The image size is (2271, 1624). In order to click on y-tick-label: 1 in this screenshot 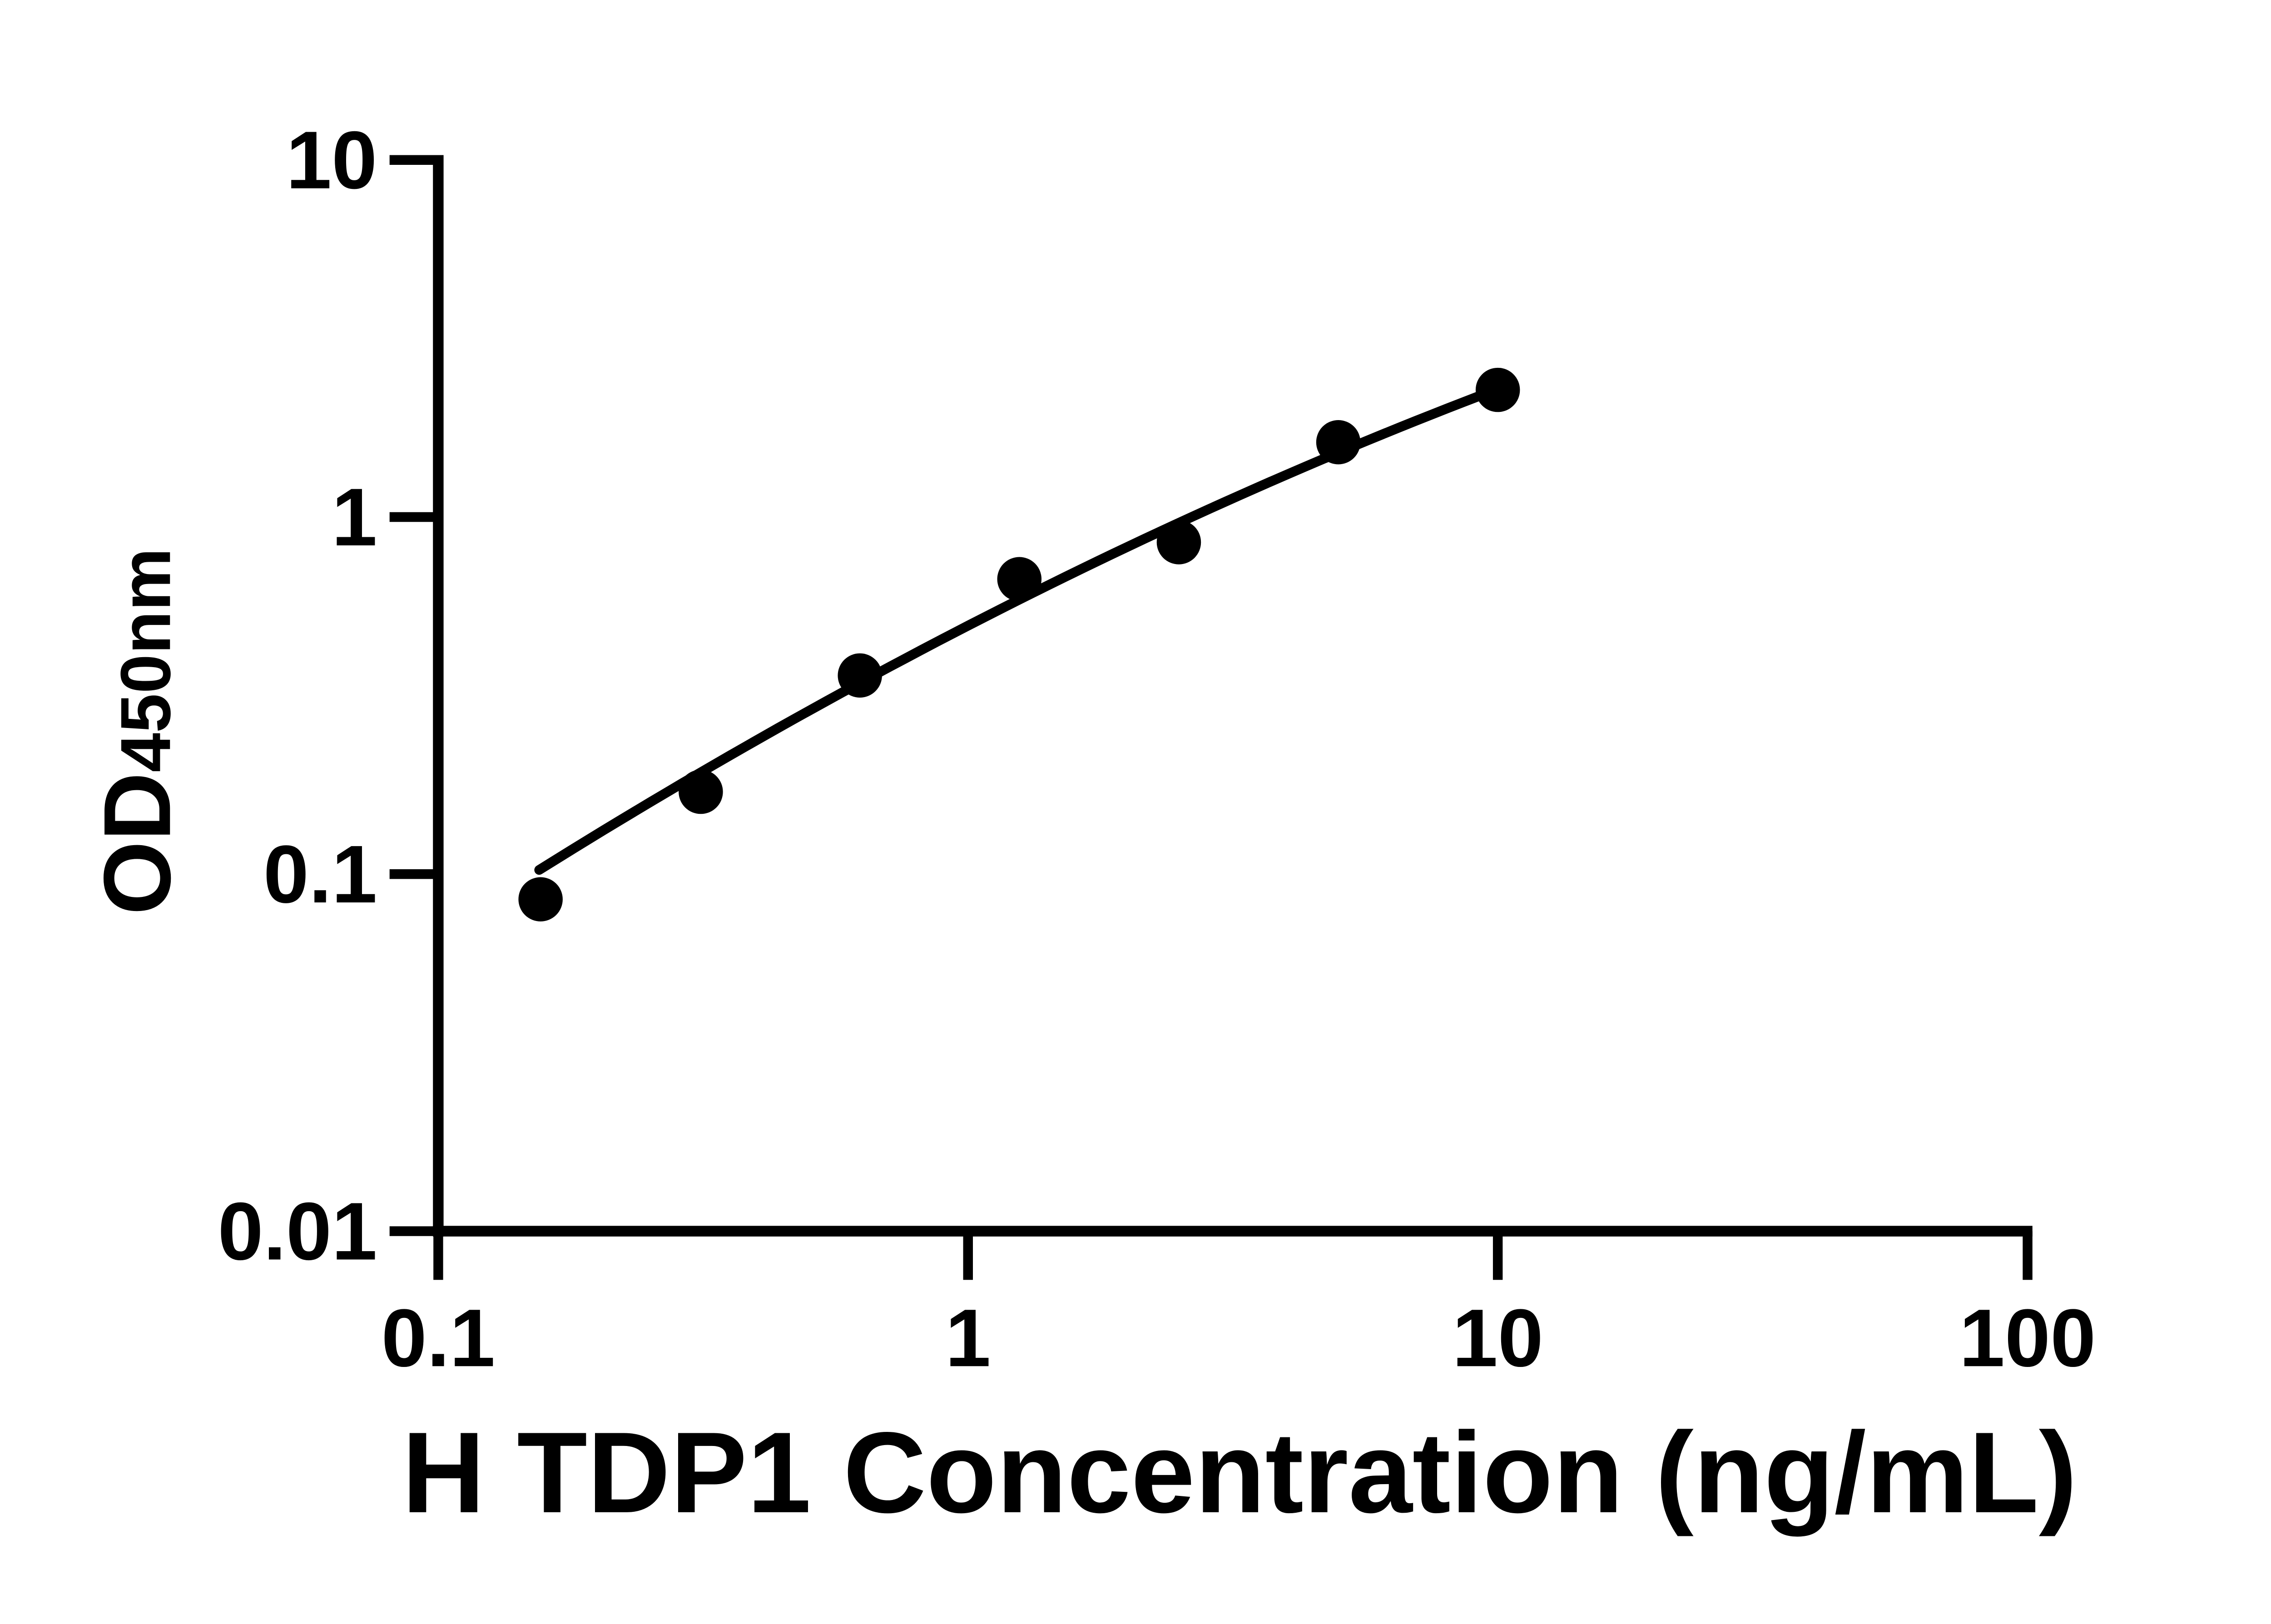, I will do `click(354, 517)`.